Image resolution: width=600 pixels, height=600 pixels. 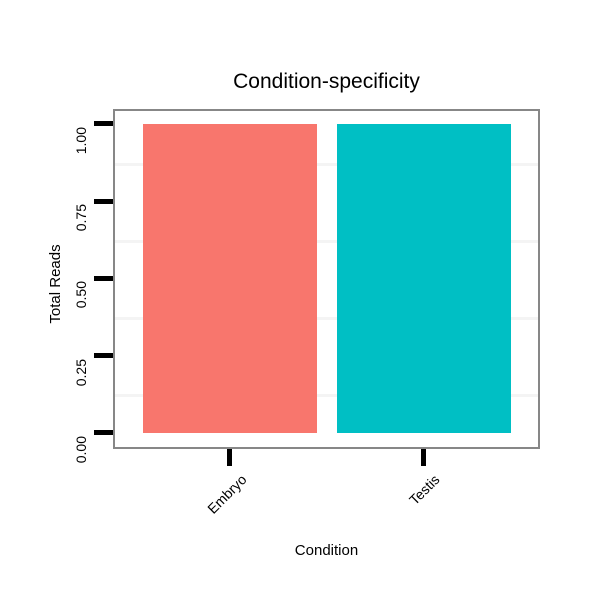 What do you see at coordinates (227, 494) in the screenshot?
I see `x-axis-tick-label-embryo: Embryo` at bounding box center [227, 494].